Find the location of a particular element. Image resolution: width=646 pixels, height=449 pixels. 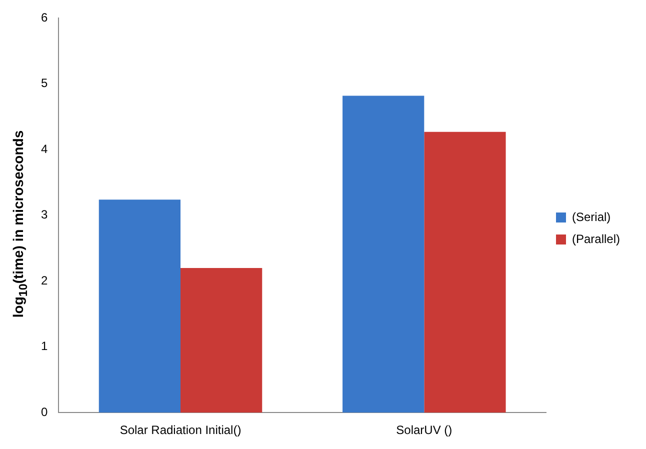

x-tick-label: SolarUV () is located at coordinates (424, 430).